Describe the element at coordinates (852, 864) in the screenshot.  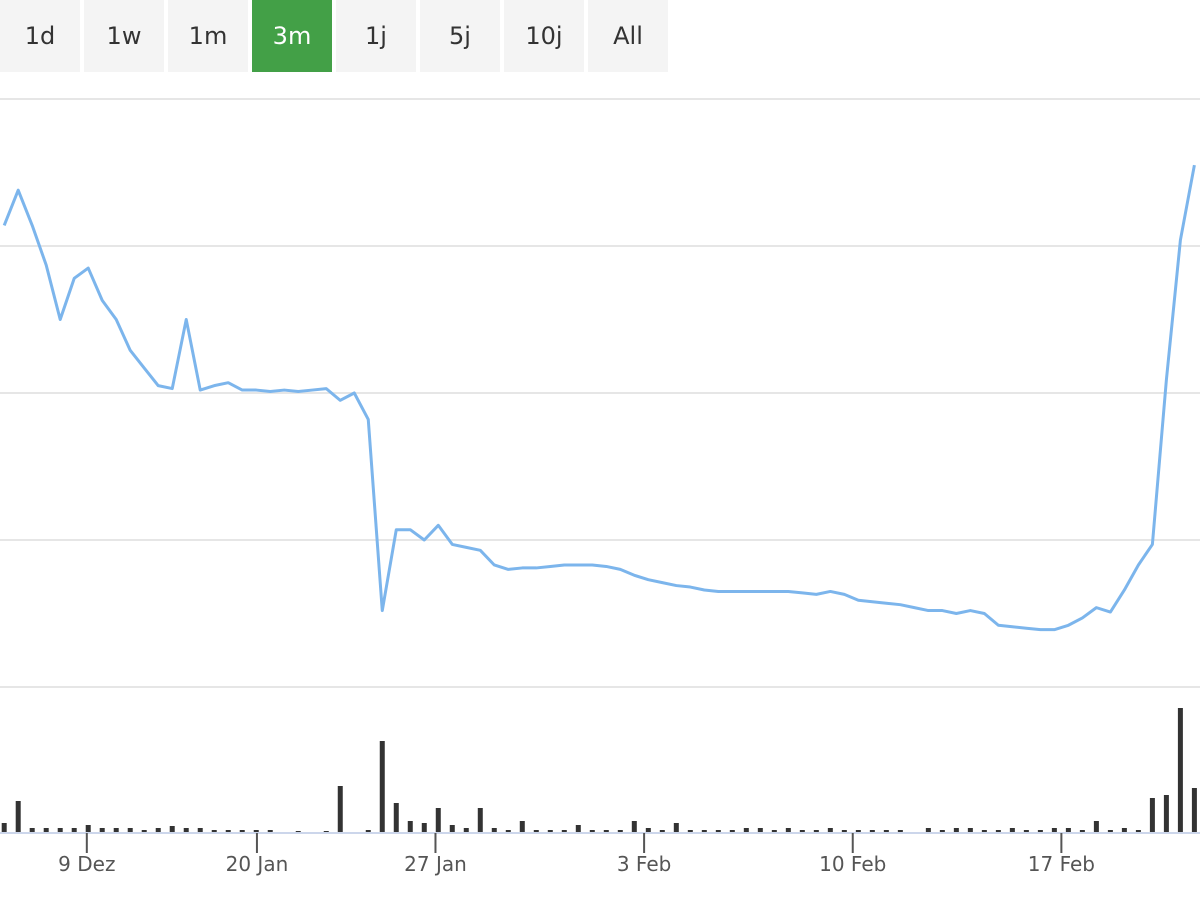
I see `x-tick-label: 10 Feb` at that location.